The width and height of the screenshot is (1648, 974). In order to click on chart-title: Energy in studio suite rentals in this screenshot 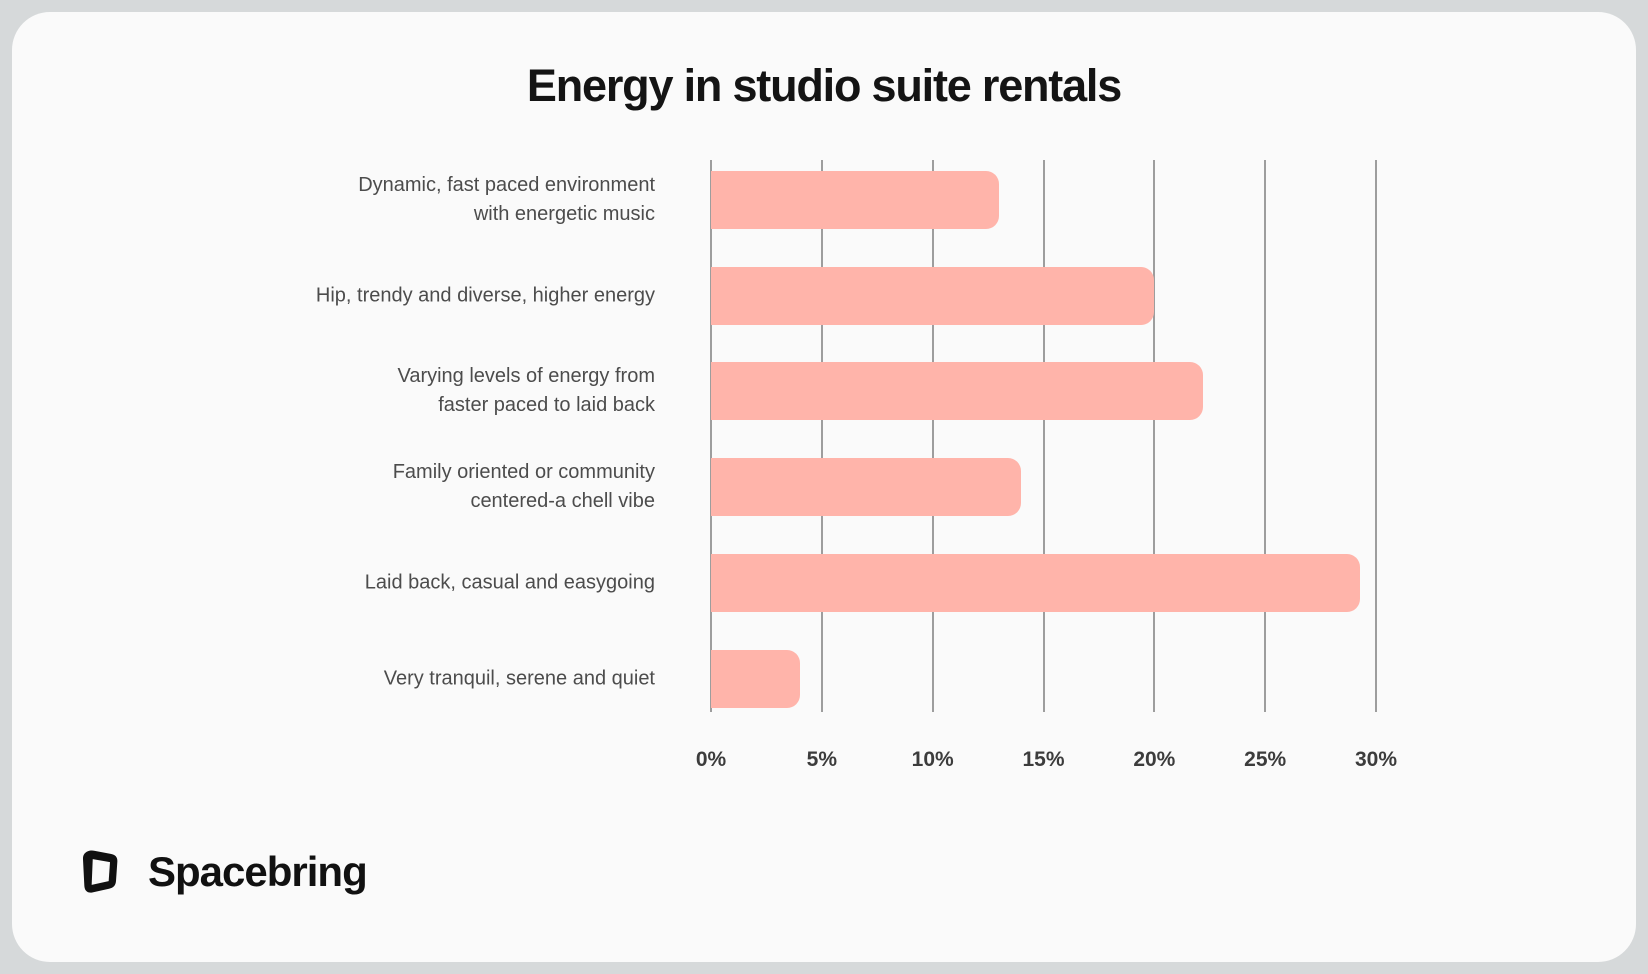, I will do `click(824, 85)`.